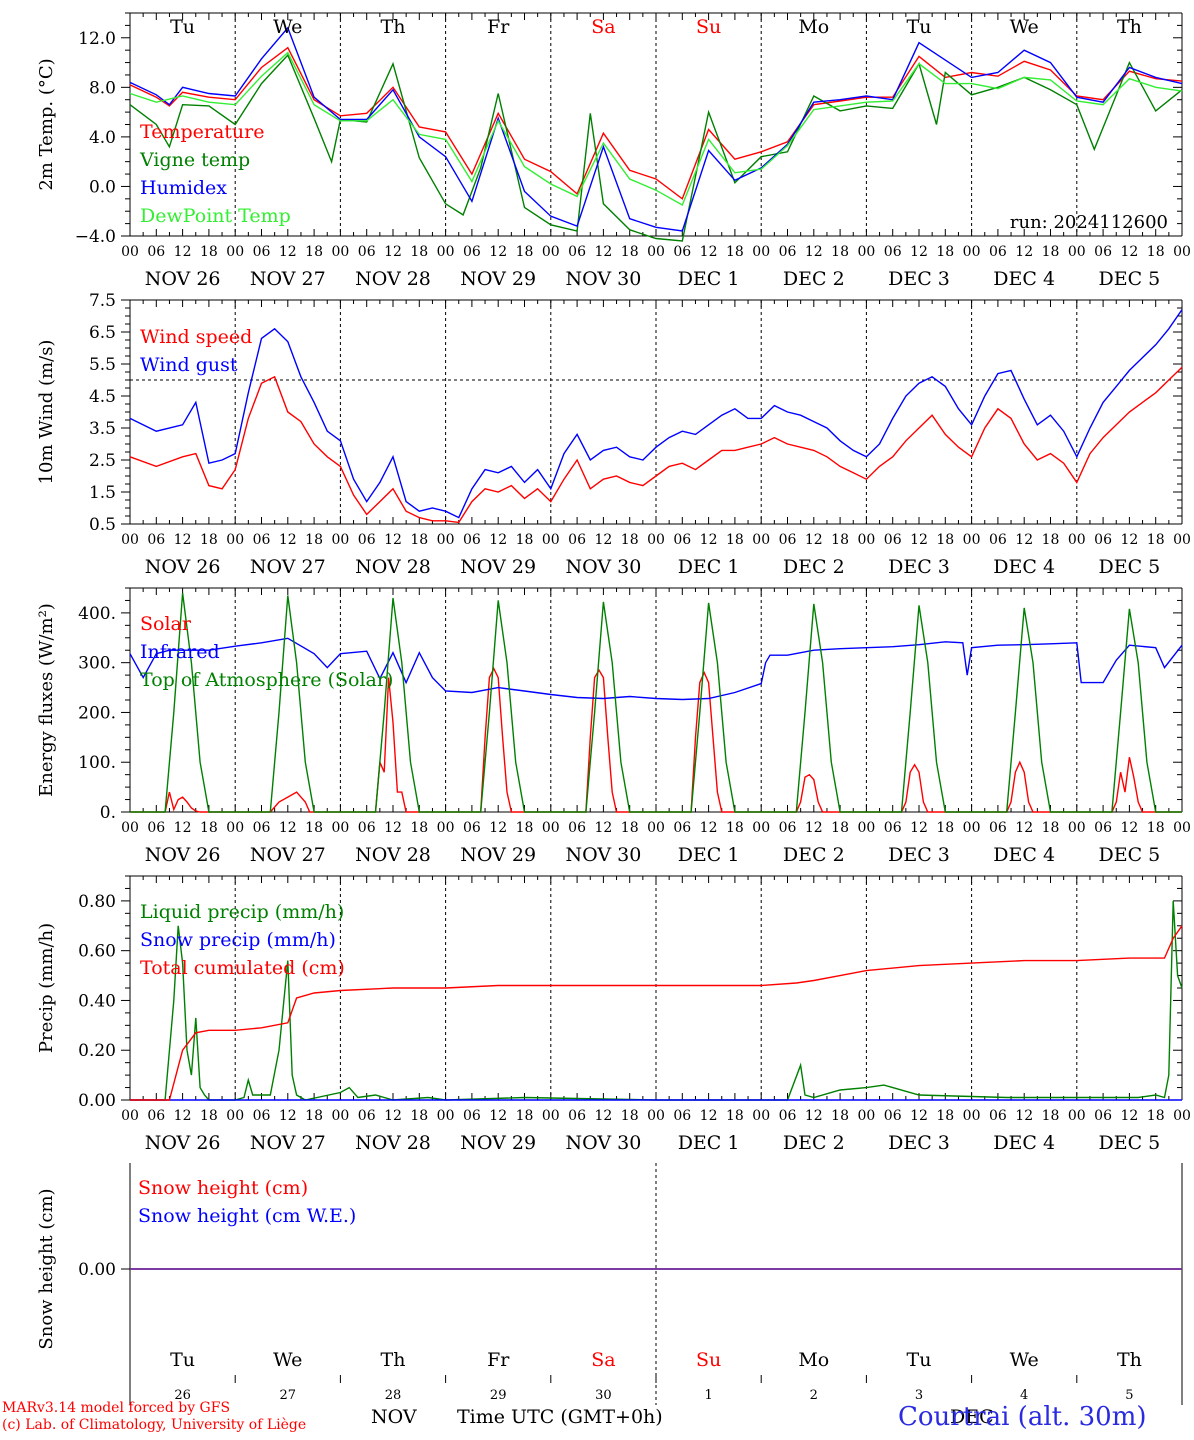  What do you see at coordinates (498, 279) in the screenshot?
I see `day-label: NOV 29` at bounding box center [498, 279].